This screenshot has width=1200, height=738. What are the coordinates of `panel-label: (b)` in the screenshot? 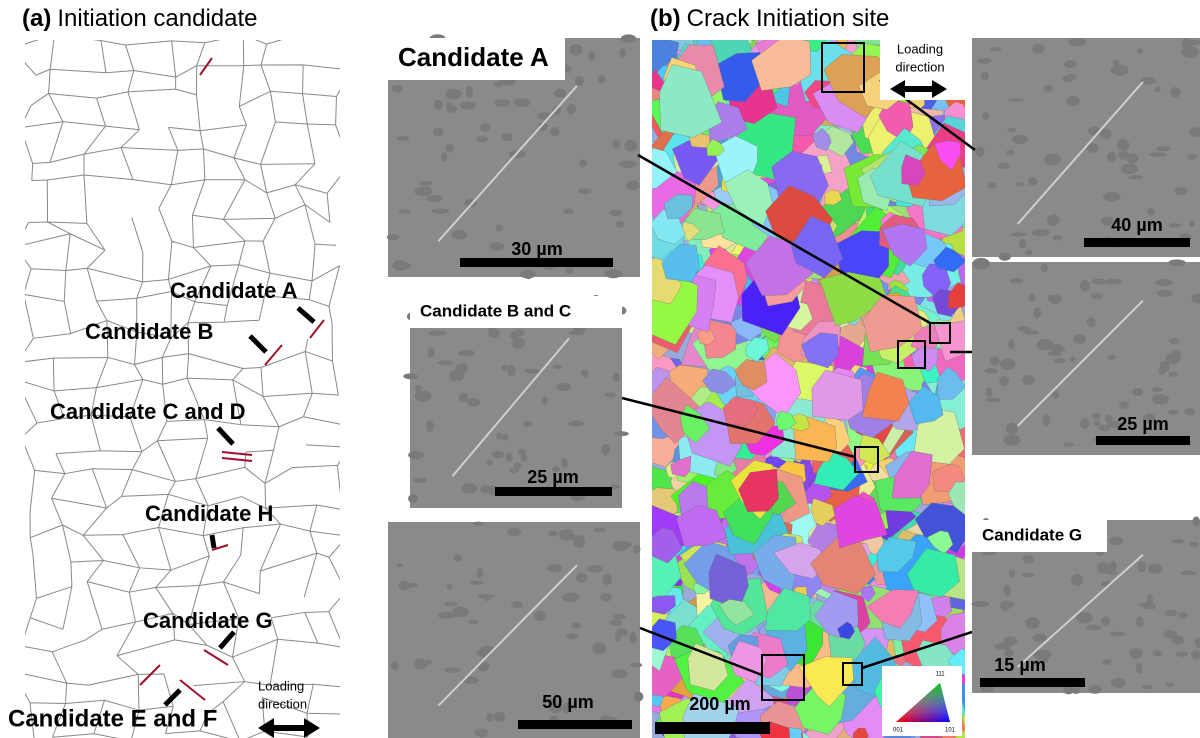 It's located at (665, 18).